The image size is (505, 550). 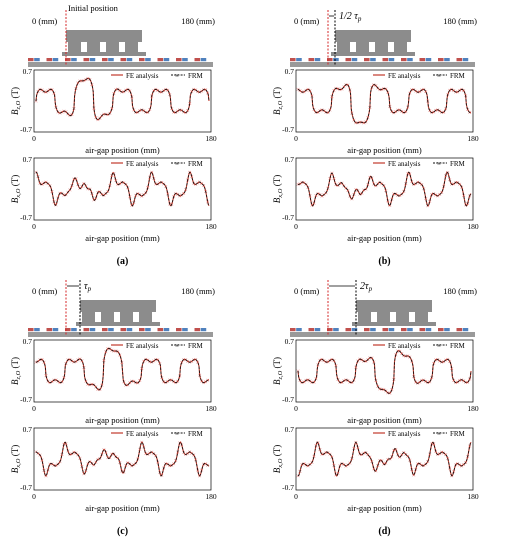 What do you see at coordinates (306, 291) in the screenshot?
I see `schematic-left-label: 0 (mm)` at bounding box center [306, 291].